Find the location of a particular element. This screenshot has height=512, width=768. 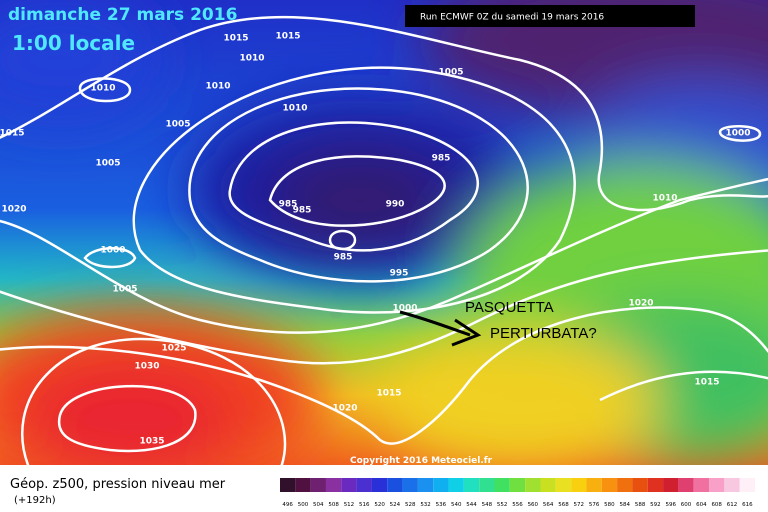

scale-label: 540 is located at coordinates (456, 505).